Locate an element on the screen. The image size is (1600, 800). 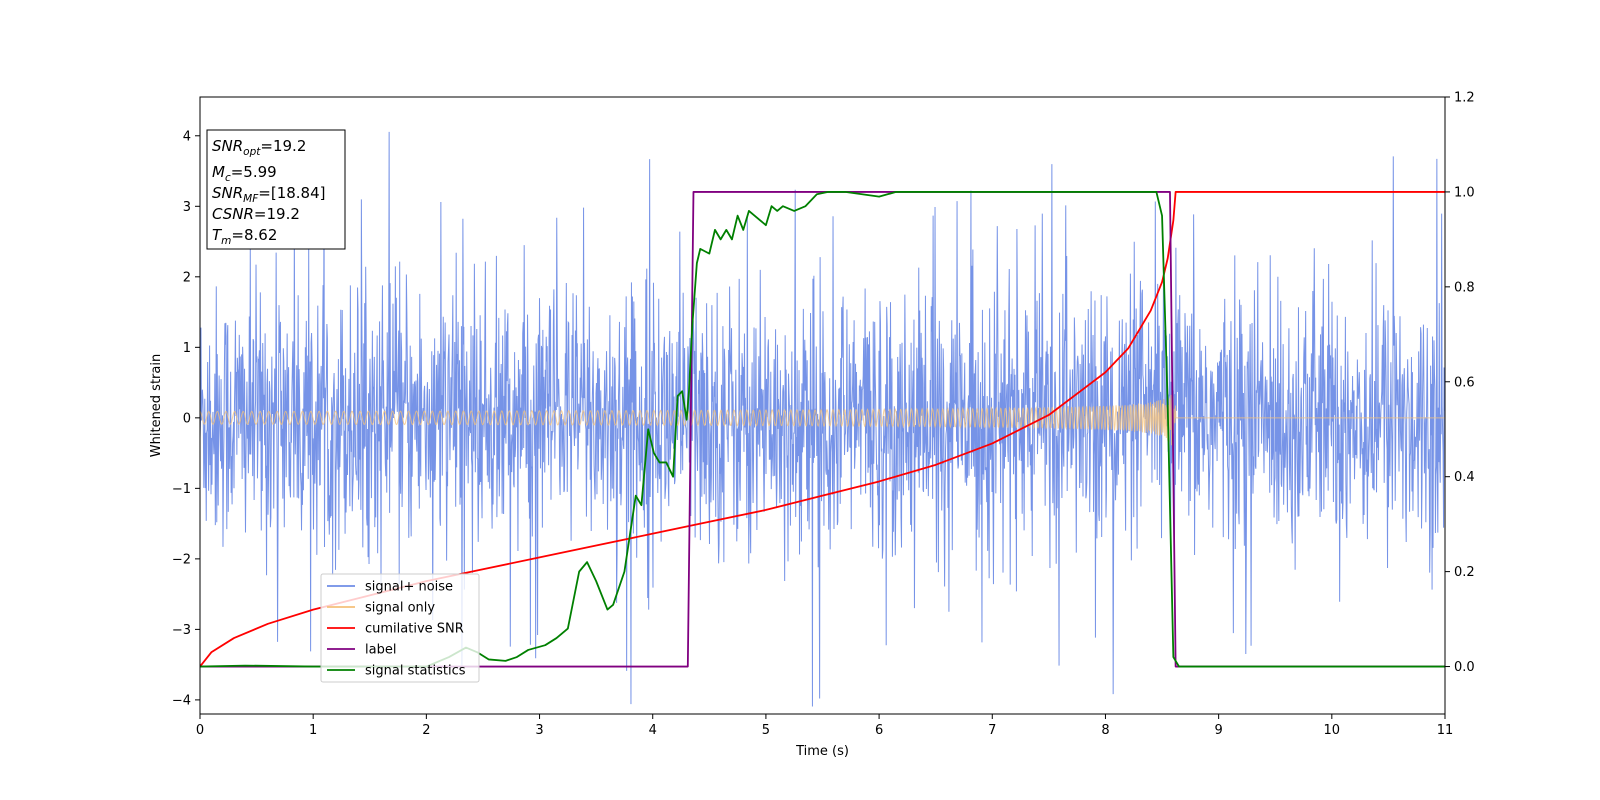
y-tick-label: −1 is located at coordinates (181, 489).